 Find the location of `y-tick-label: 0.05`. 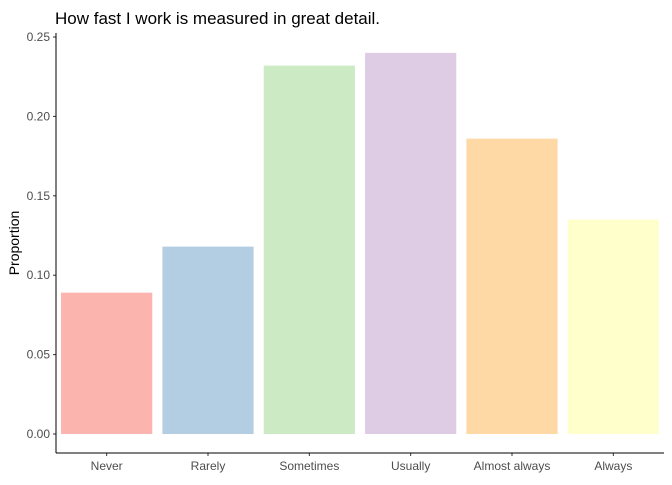

y-tick-label: 0.05 is located at coordinates (39, 355).